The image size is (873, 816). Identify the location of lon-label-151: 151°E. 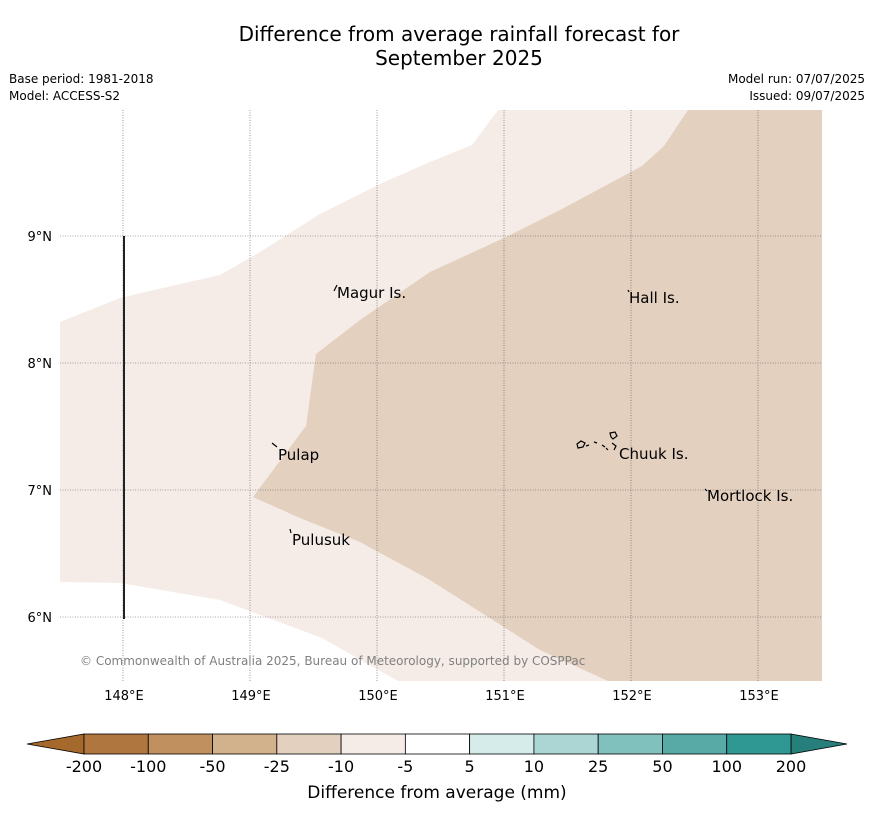
(505, 696).